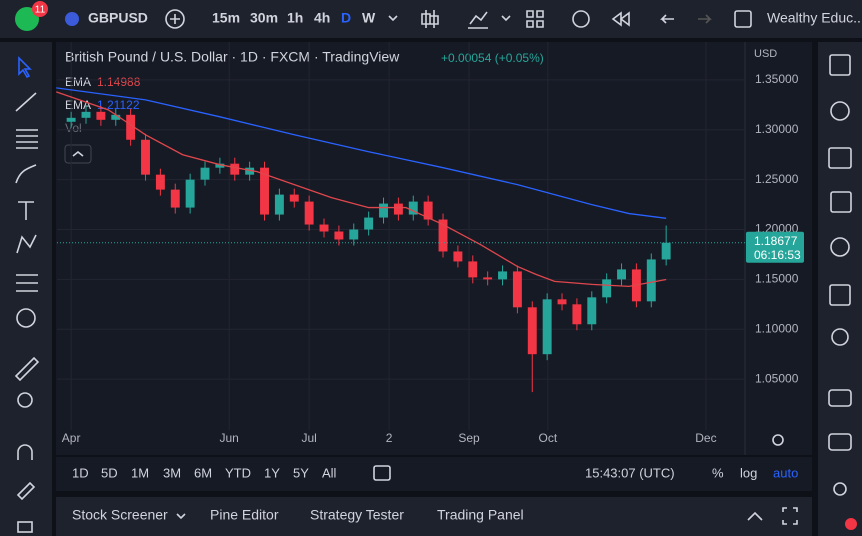  Describe the element at coordinates (840, 398) in the screenshot. I see `chat-icon` at that location.